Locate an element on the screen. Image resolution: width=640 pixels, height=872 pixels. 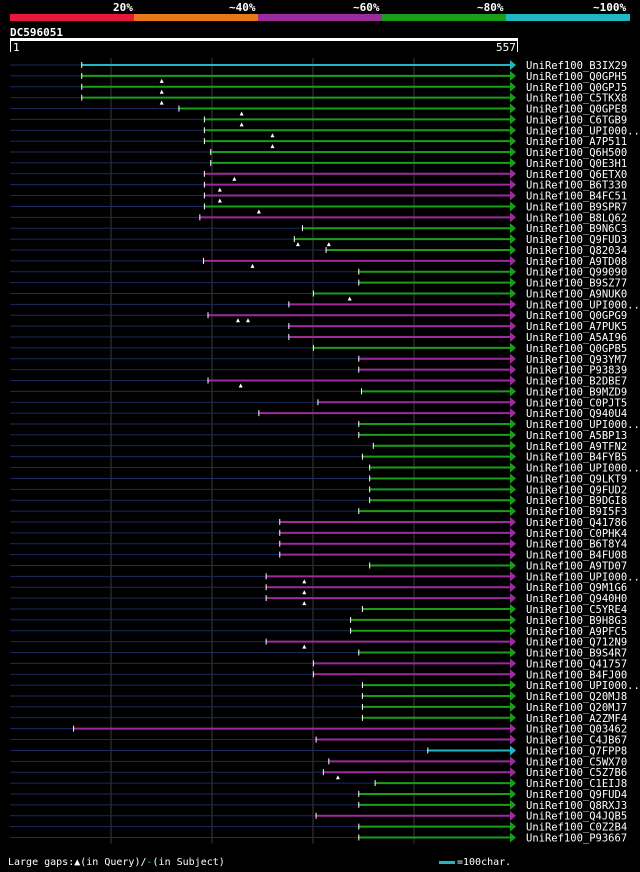
hit-label: UniRef100_B9S4R7 is located at coordinates (576, 654).